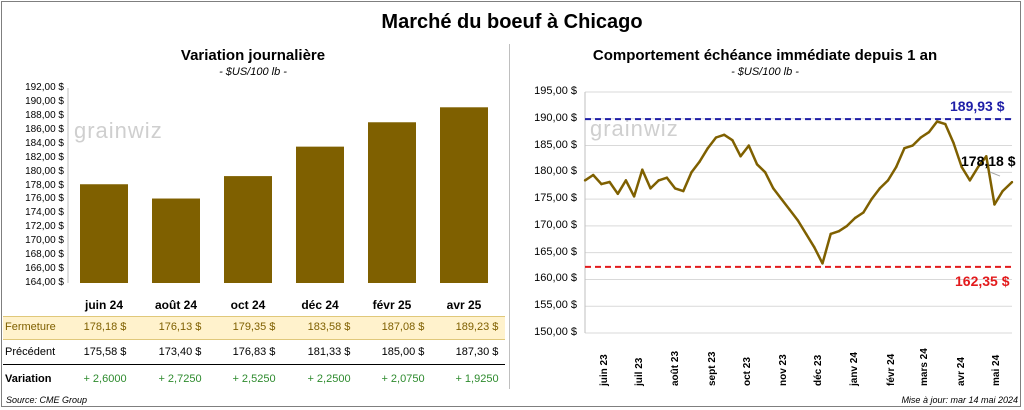 The height and width of the screenshot is (410, 1024). Describe the element at coordinates (105, 327) in the screenshot. I see `table-cell: 178,18 $` at that location.